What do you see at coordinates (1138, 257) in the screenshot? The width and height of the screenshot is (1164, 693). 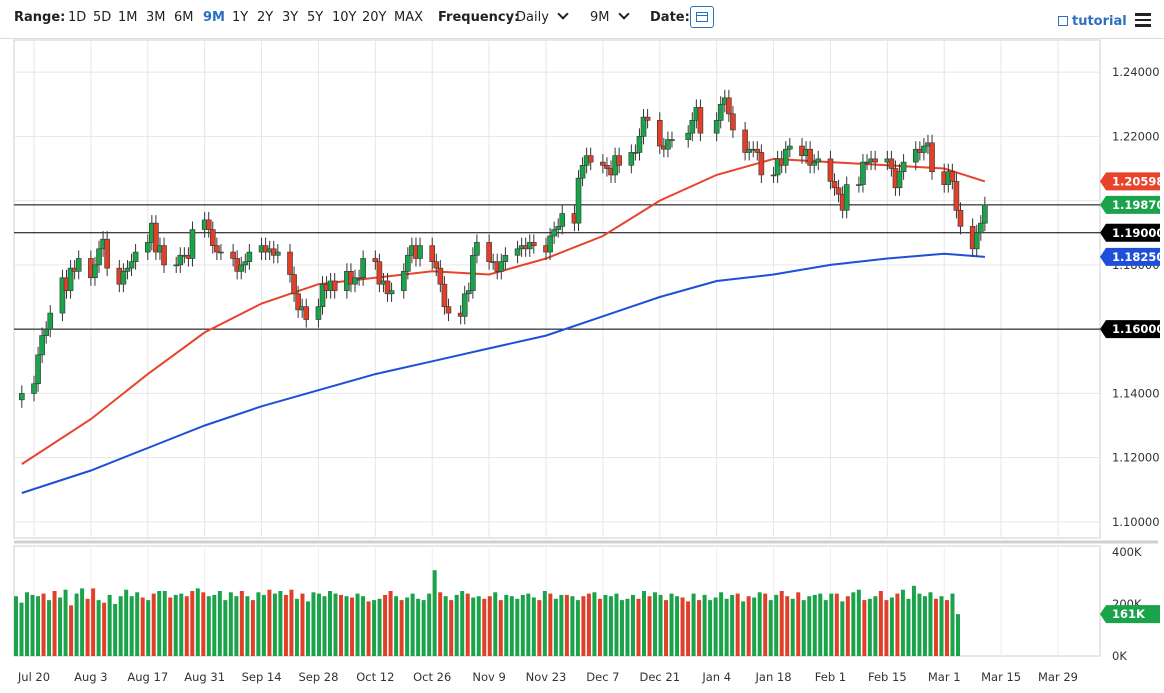 I see `price-tag-label: 1.18250` at bounding box center [1138, 257].